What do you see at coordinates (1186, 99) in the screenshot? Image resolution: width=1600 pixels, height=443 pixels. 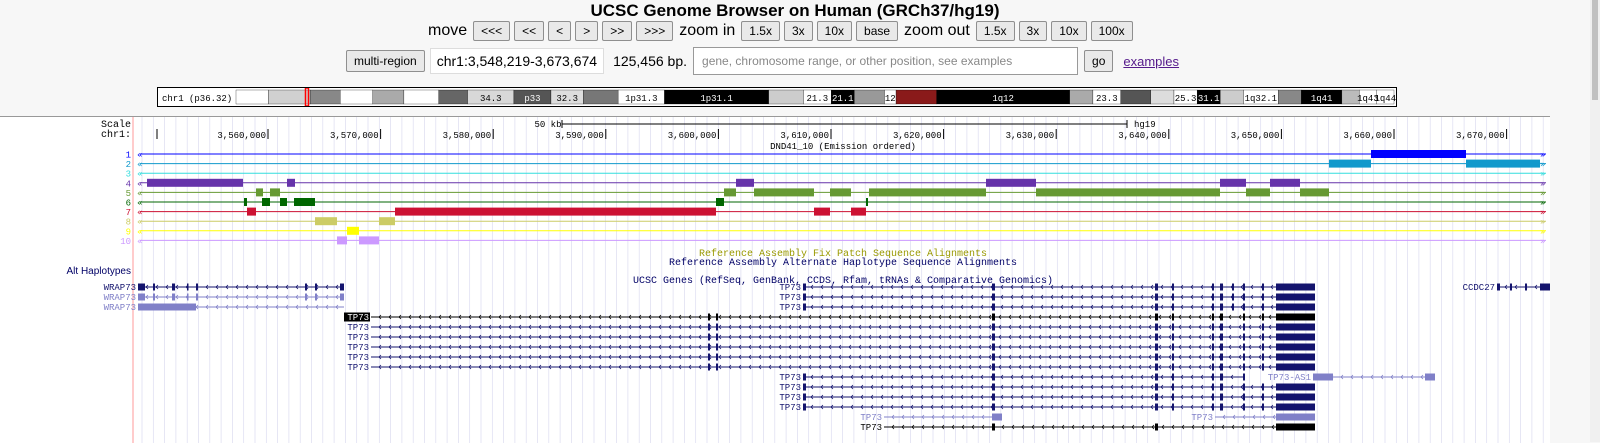 I see `ideogram-band-label: 25.3` at bounding box center [1186, 99].